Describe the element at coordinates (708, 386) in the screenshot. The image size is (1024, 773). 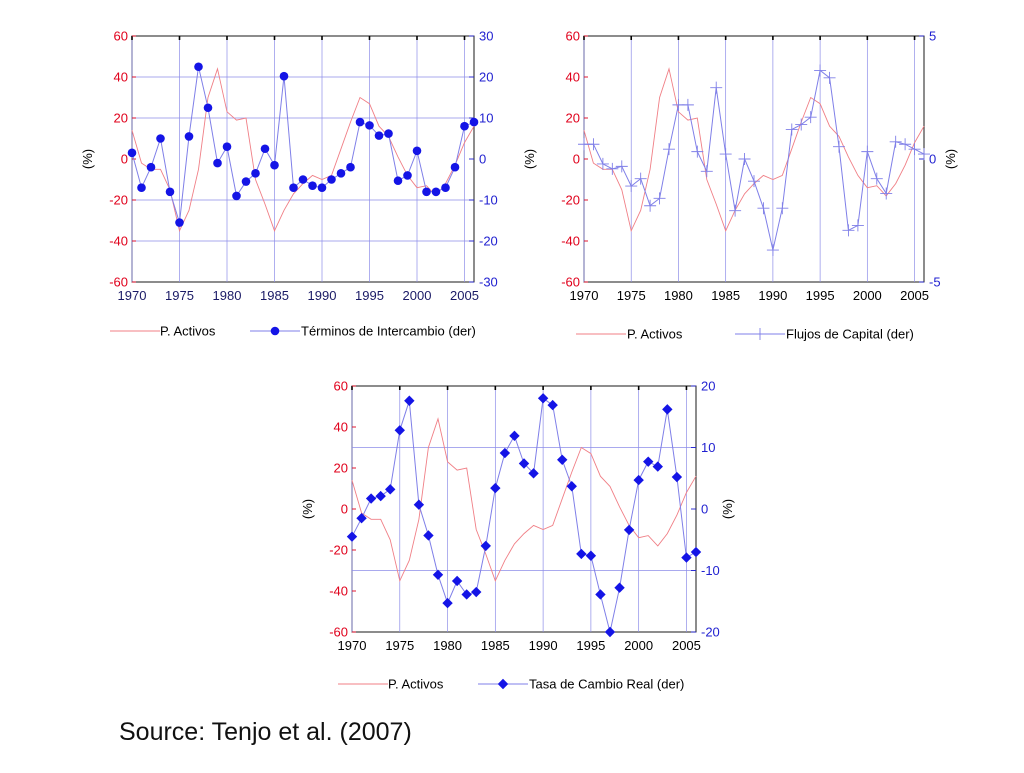
I see `chart-3-y2tick-label: 20` at that location.